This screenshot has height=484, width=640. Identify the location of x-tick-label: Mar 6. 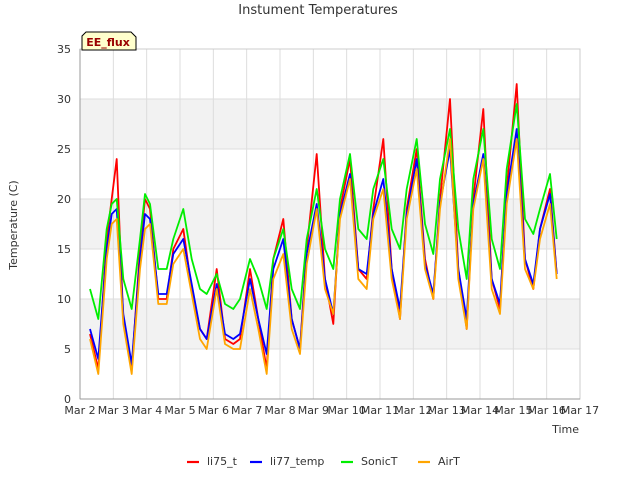
(213, 410).